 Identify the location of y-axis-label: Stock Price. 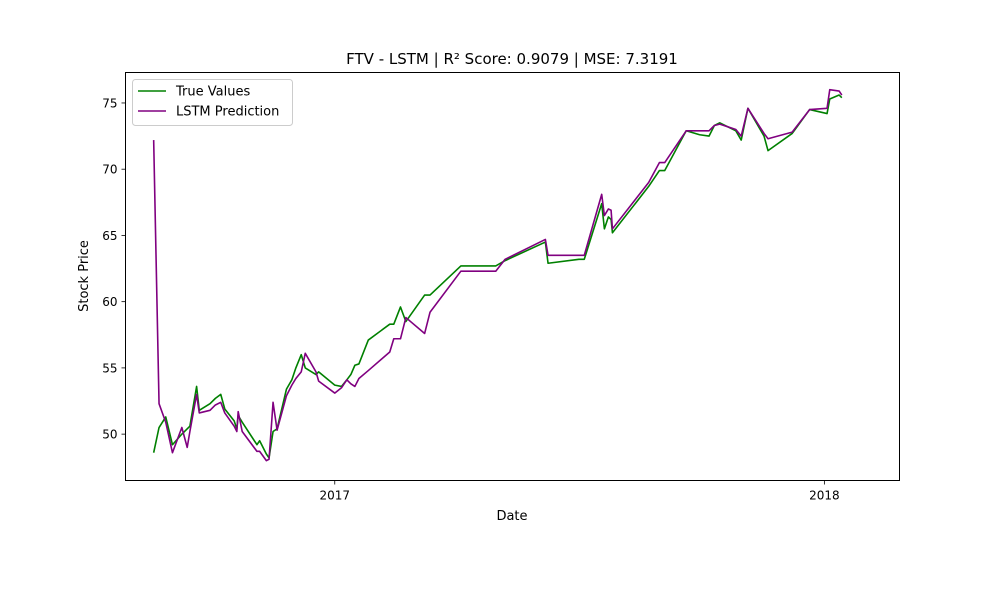
(84, 276).